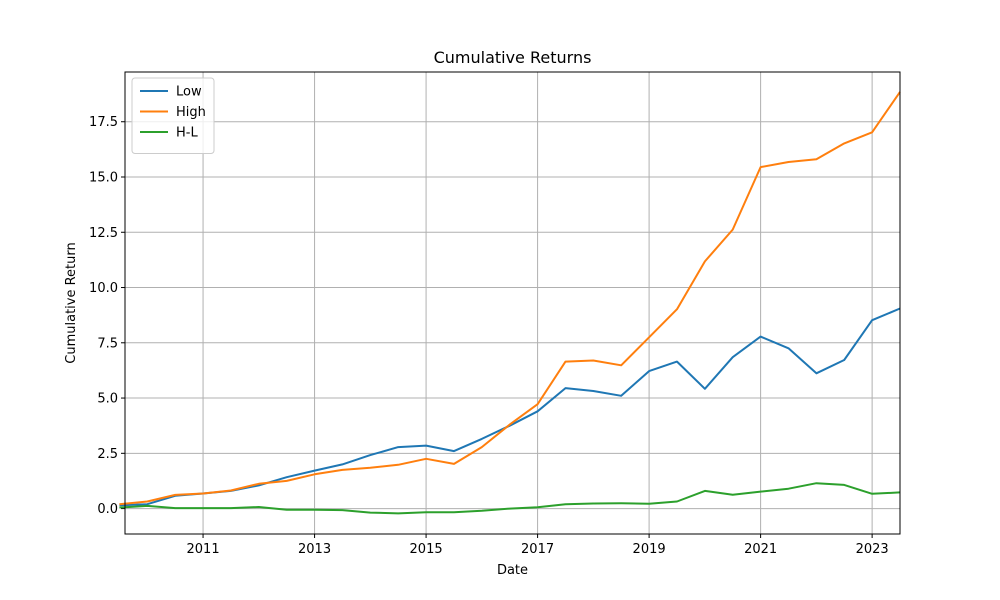 The width and height of the screenshot is (1000, 600). I want to click on y-tick-label: 2.5, so click(107, 454).